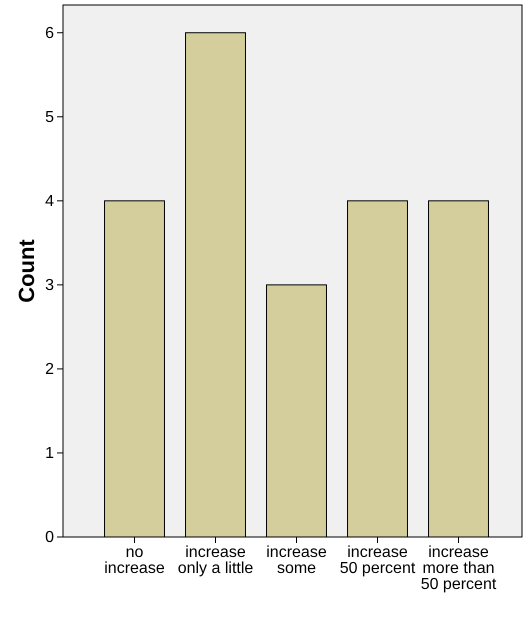  Describe the element at coordinates (216, 560) in the screenshot. I see `x-tick-label: increase only a little` at that location.